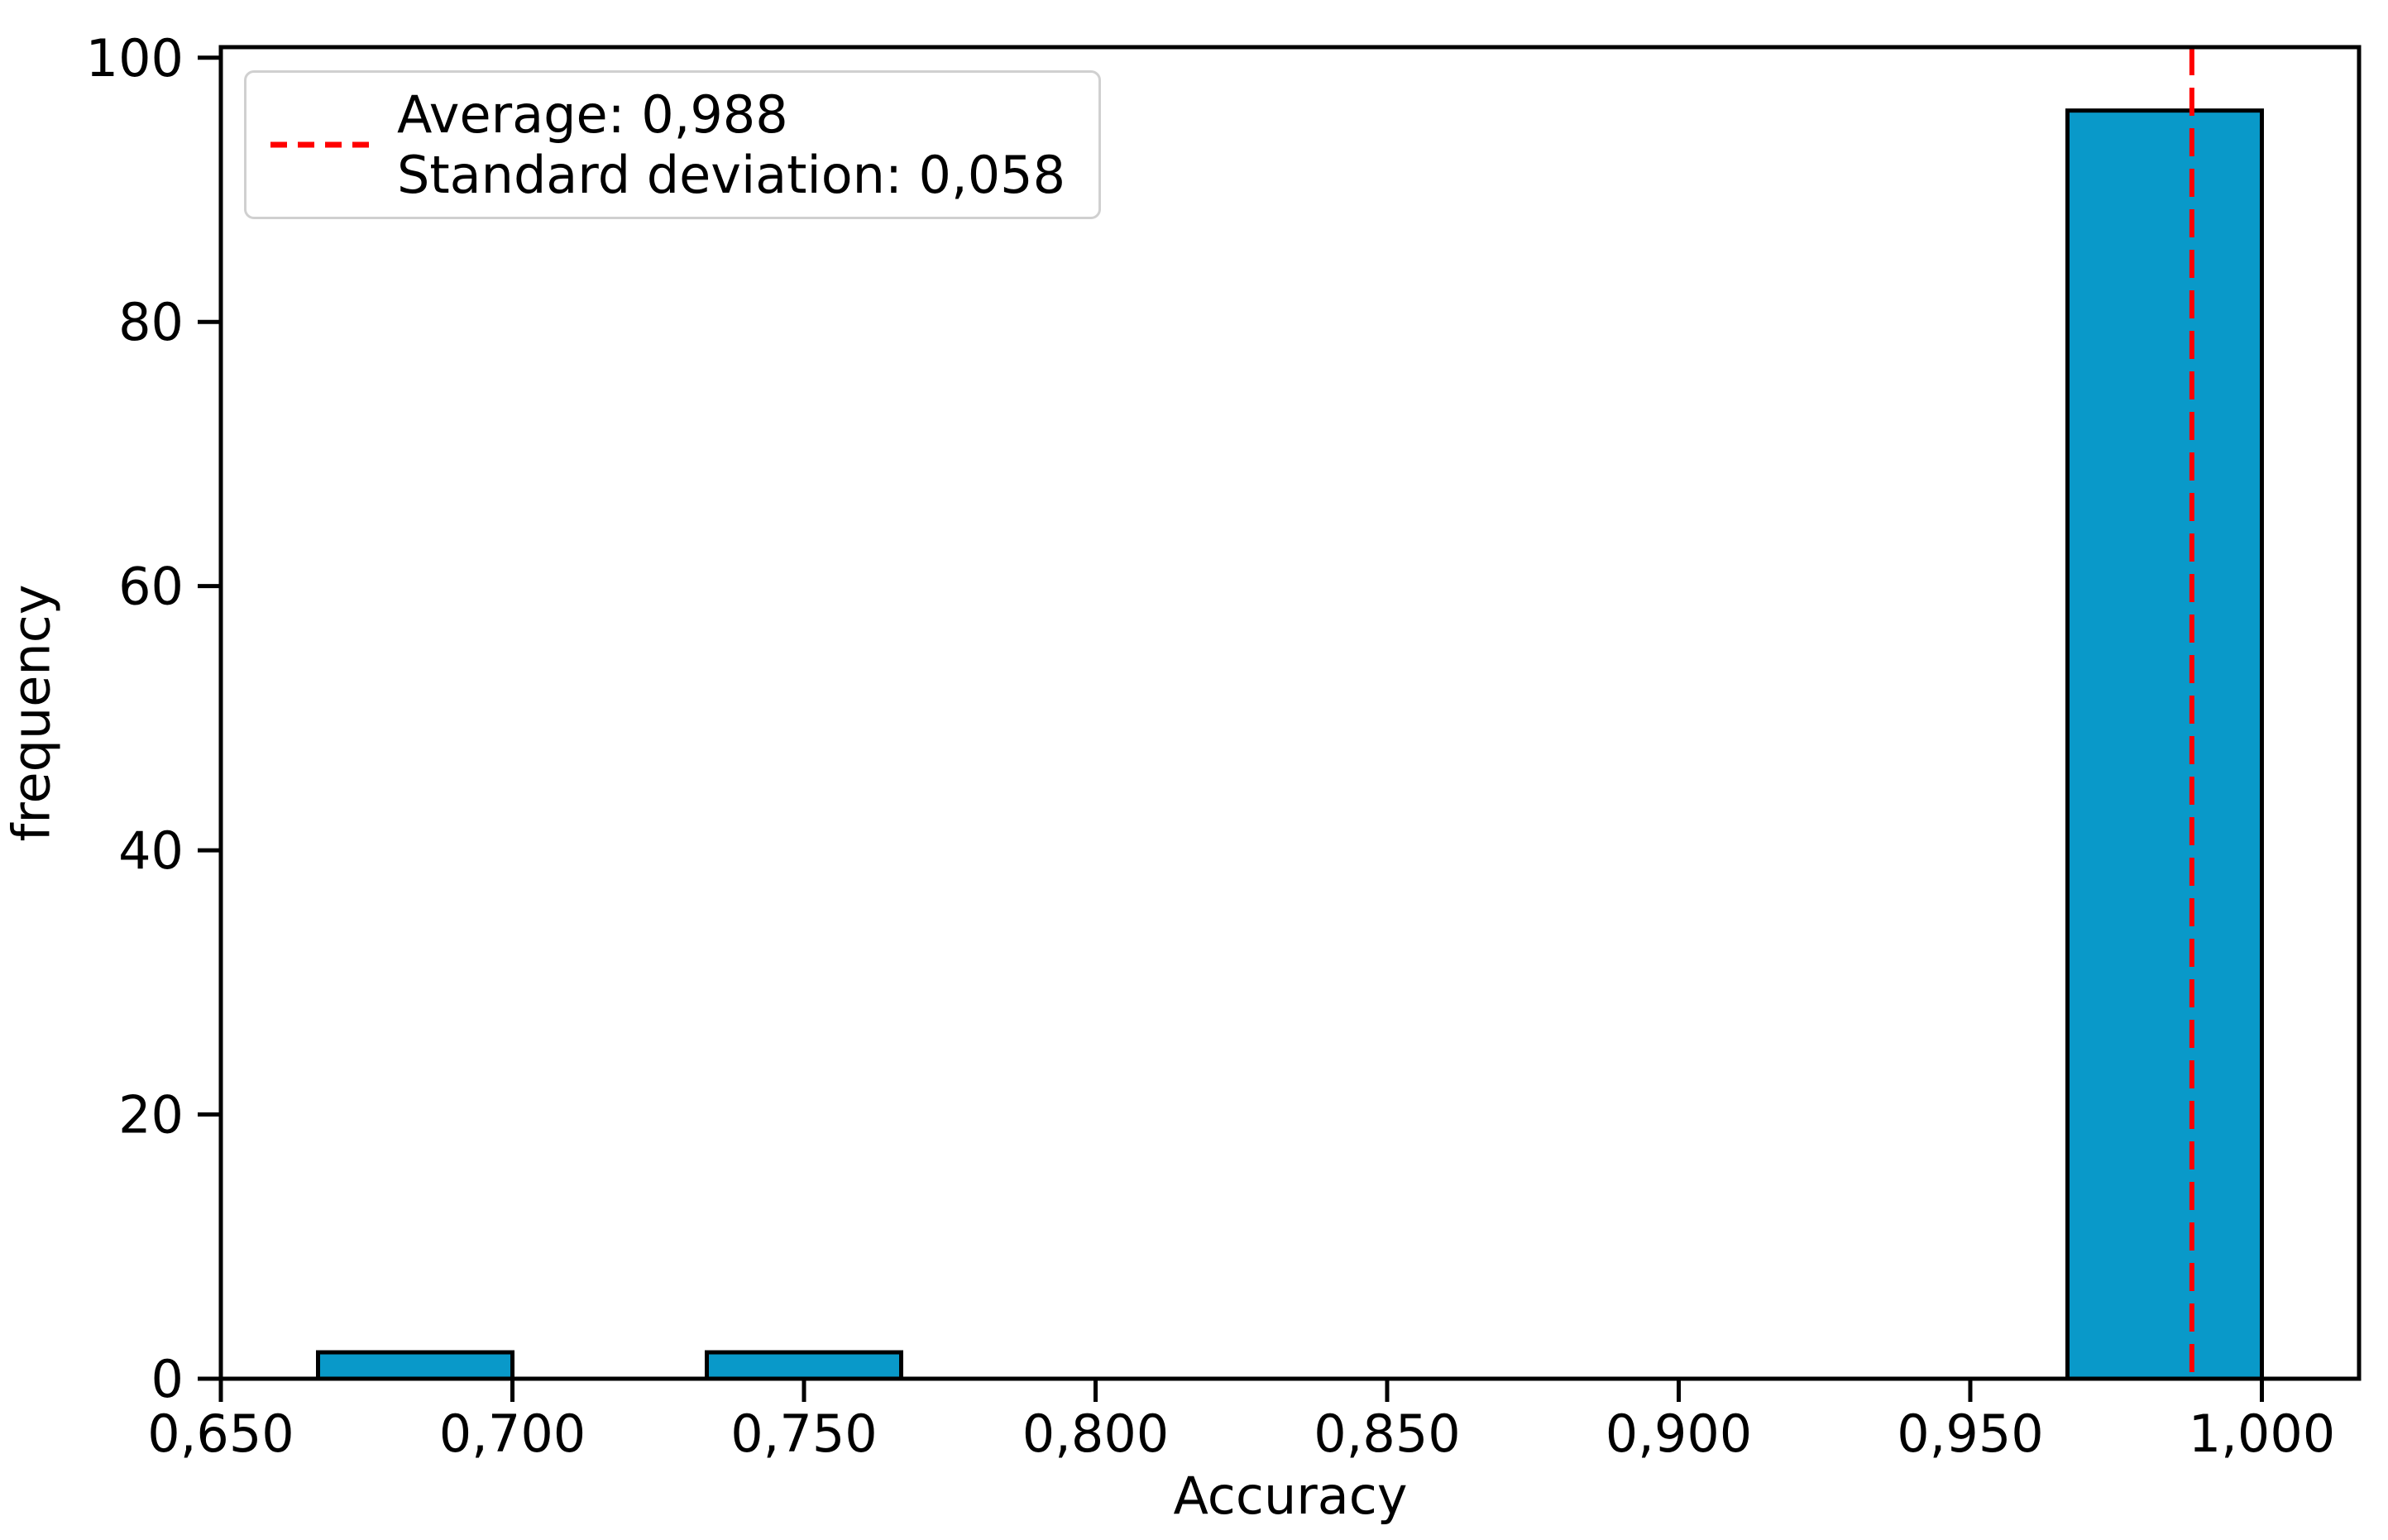 Image resolution: width=2388 pixels, height=1540 pixels. Describe the element at coordinates (731, 175) in the screenshot. I see `legend-std-label: Standard deviation: 0,058` at that location.